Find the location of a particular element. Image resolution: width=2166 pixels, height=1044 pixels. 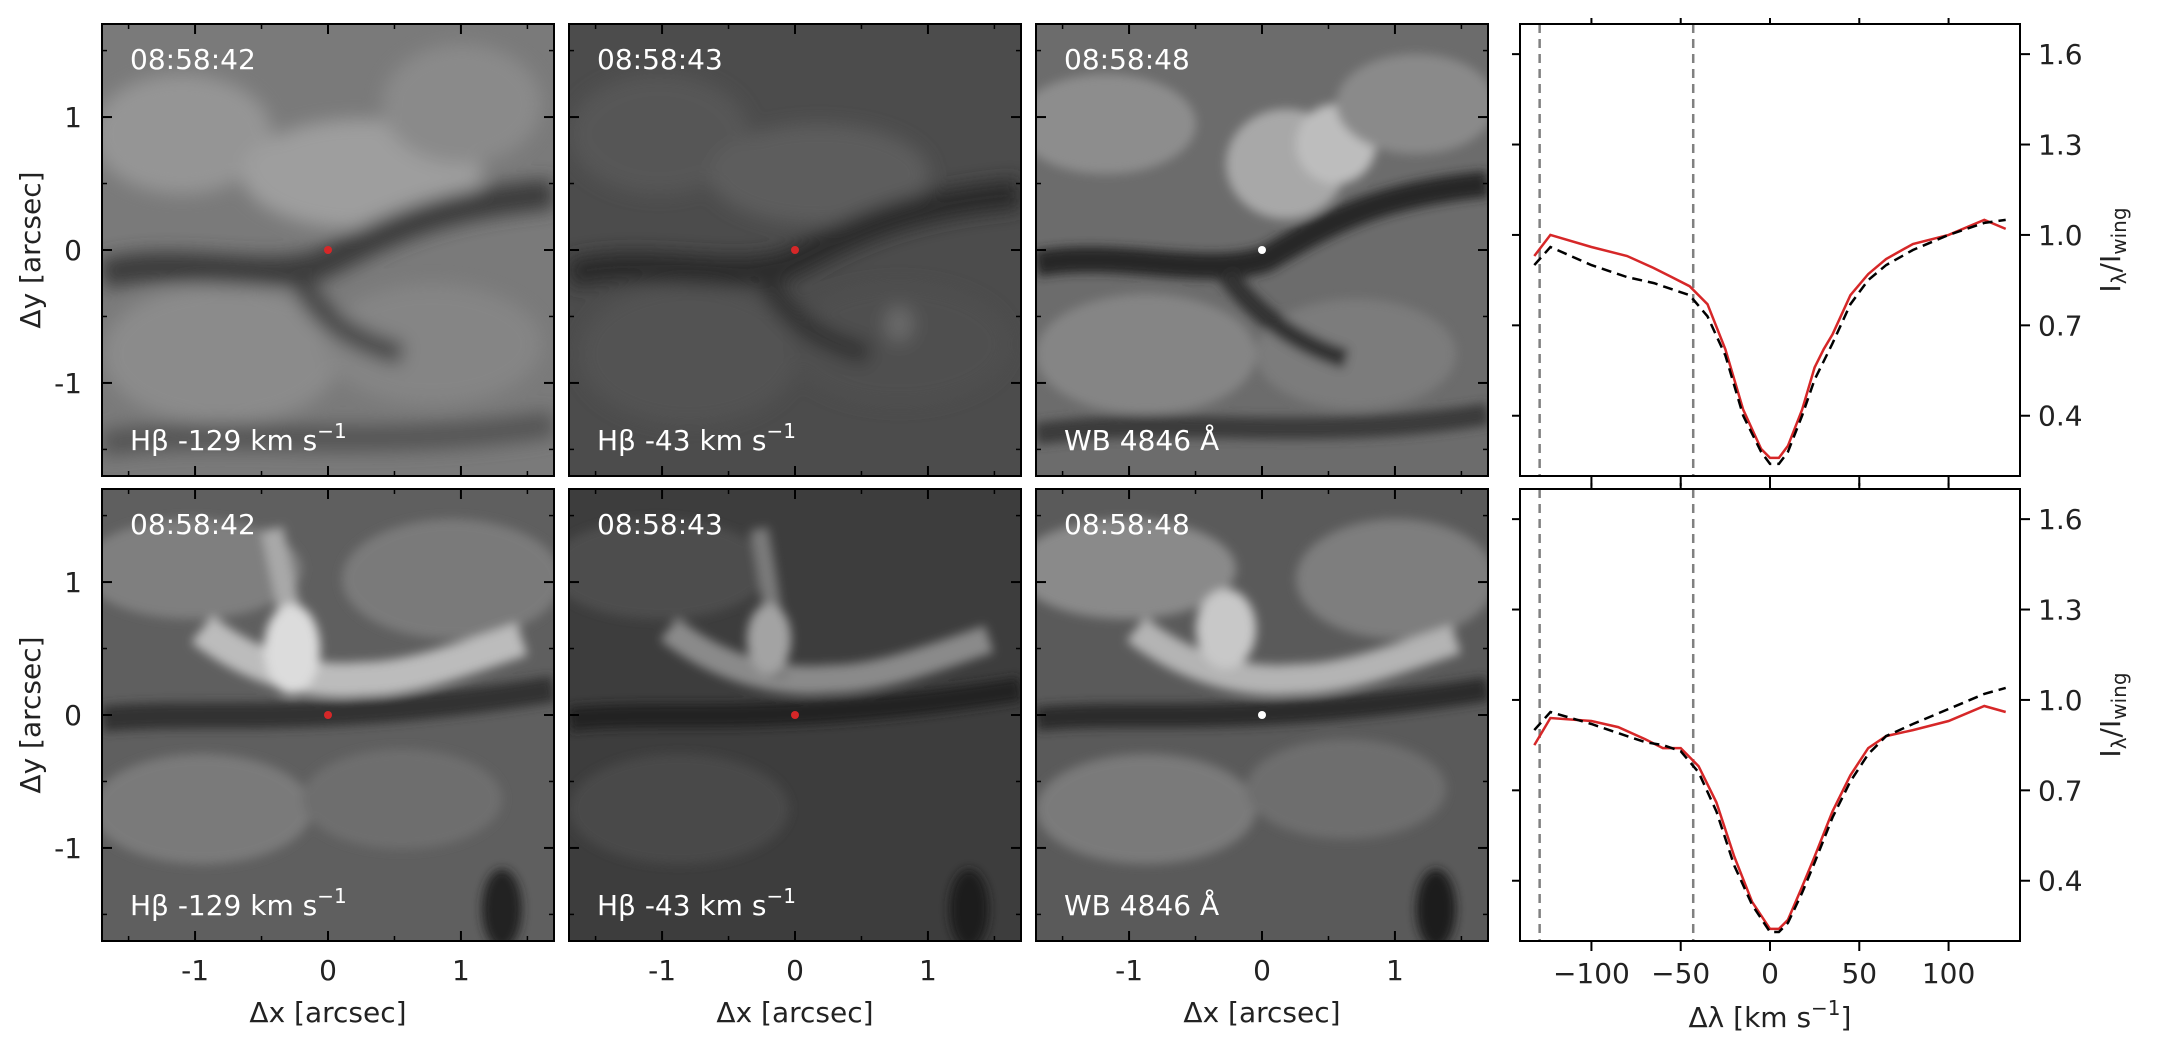

x-tick-label: −50 is located at coordinates (1680, 973).